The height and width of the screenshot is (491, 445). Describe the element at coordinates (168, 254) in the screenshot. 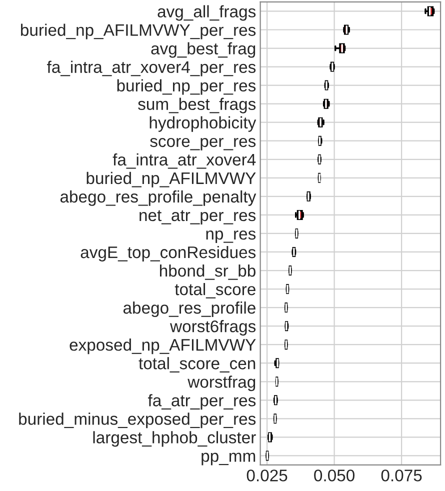

I see `y-tick-label: avgE_top_conResidues` at that location.